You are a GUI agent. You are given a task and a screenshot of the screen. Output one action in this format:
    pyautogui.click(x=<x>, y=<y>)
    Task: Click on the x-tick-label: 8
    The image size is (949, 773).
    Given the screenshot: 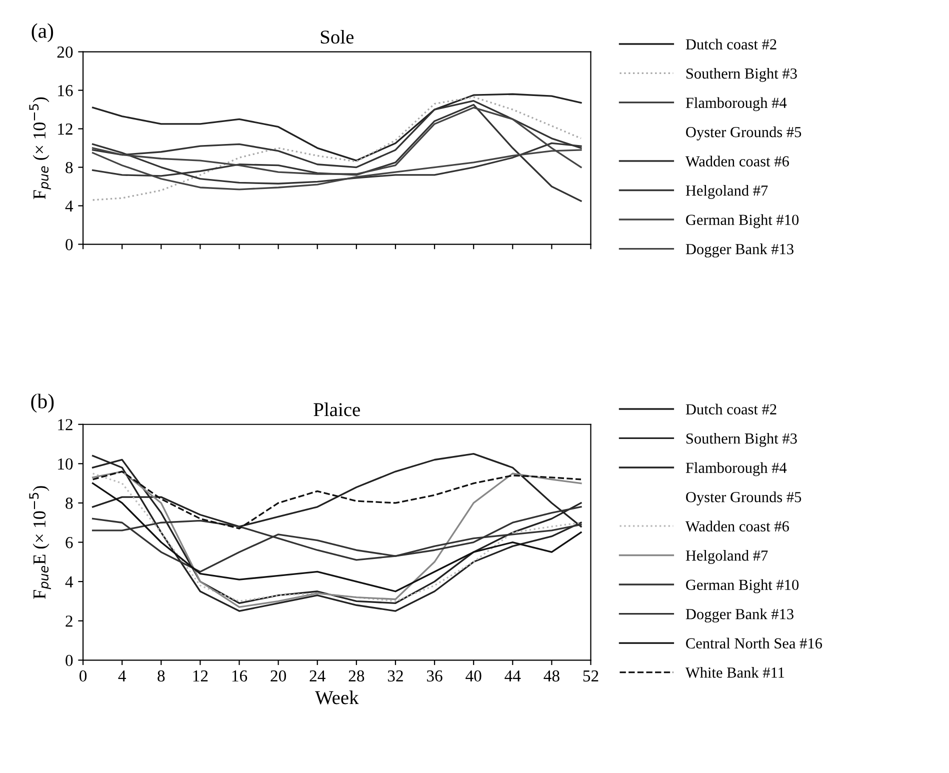 What is the action you would take?
    pyautogui.click(x=161, y=676)
    